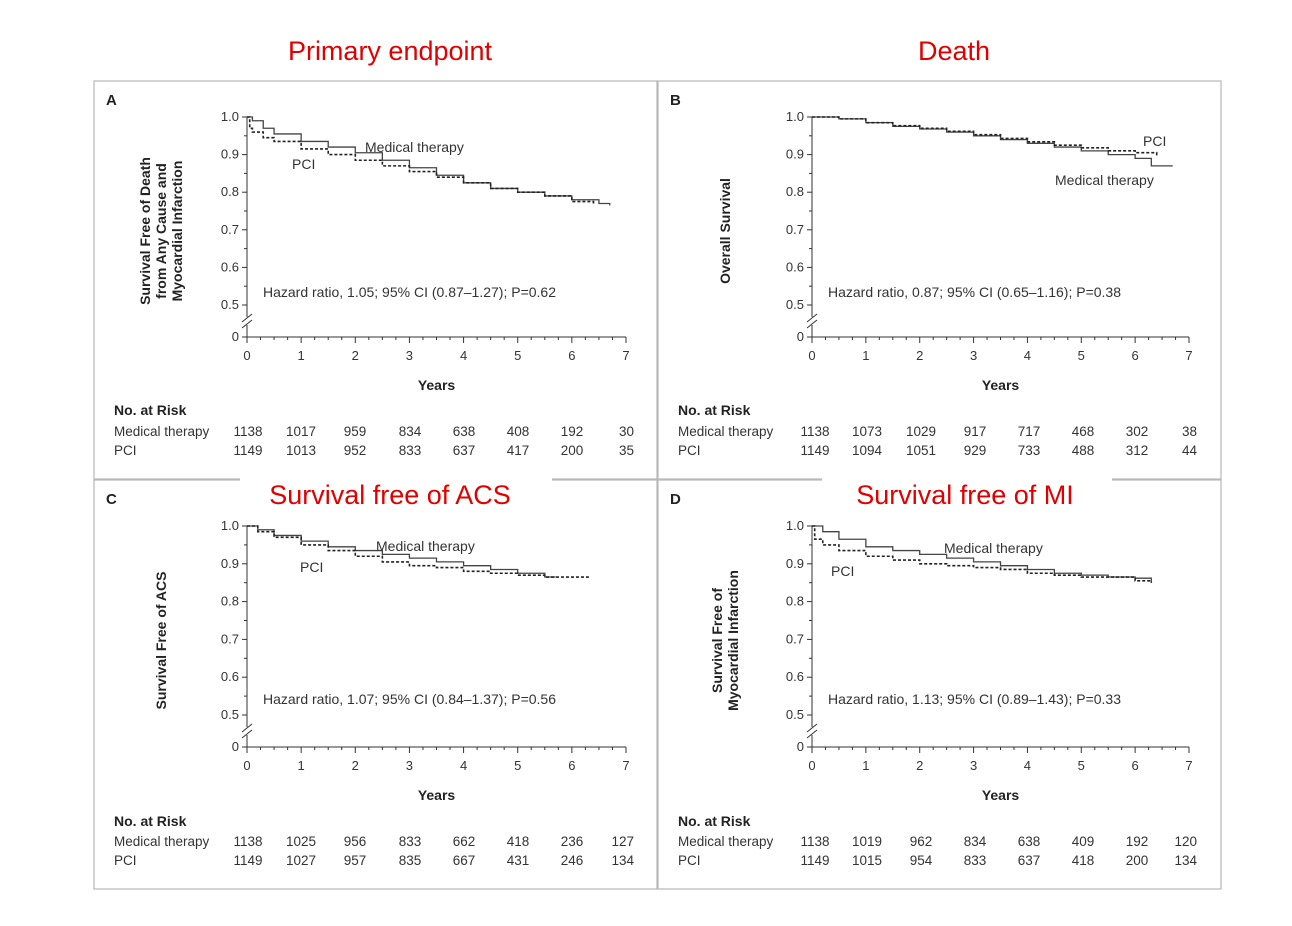 Image resolution: width=1292 pixels, height=926 pixels. What do you see at coordinates (125, 860) in the screenshot?
I see `risk-row-label-c: PCI` at bounding box center [125, 860].